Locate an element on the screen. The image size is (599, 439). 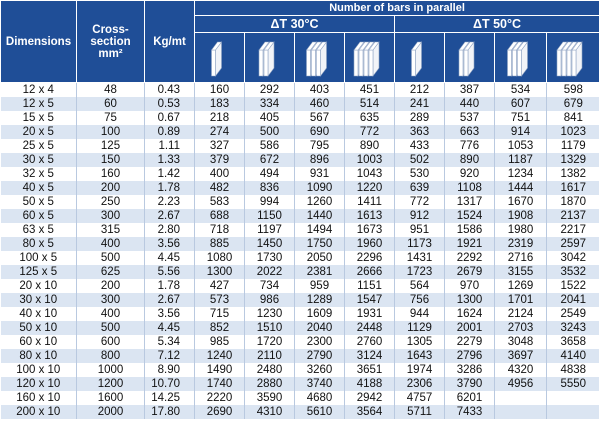
cross-section-cell: 300 is located at coordinates (110, 300).